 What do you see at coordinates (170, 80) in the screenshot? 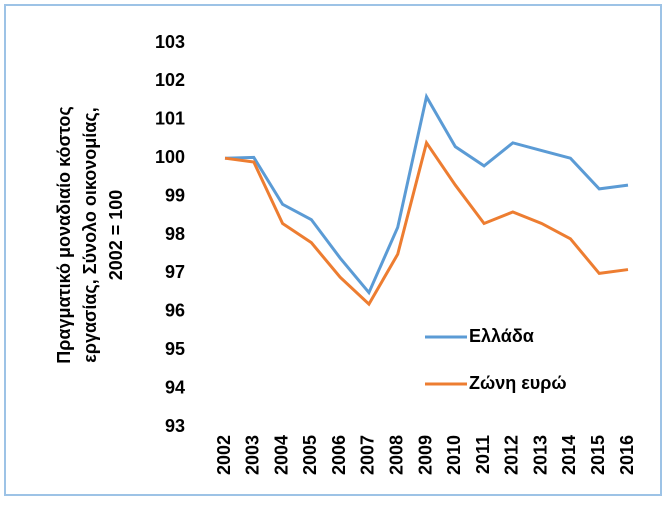
I see `y-tick-label: 102` at bounding box center [170, 80].